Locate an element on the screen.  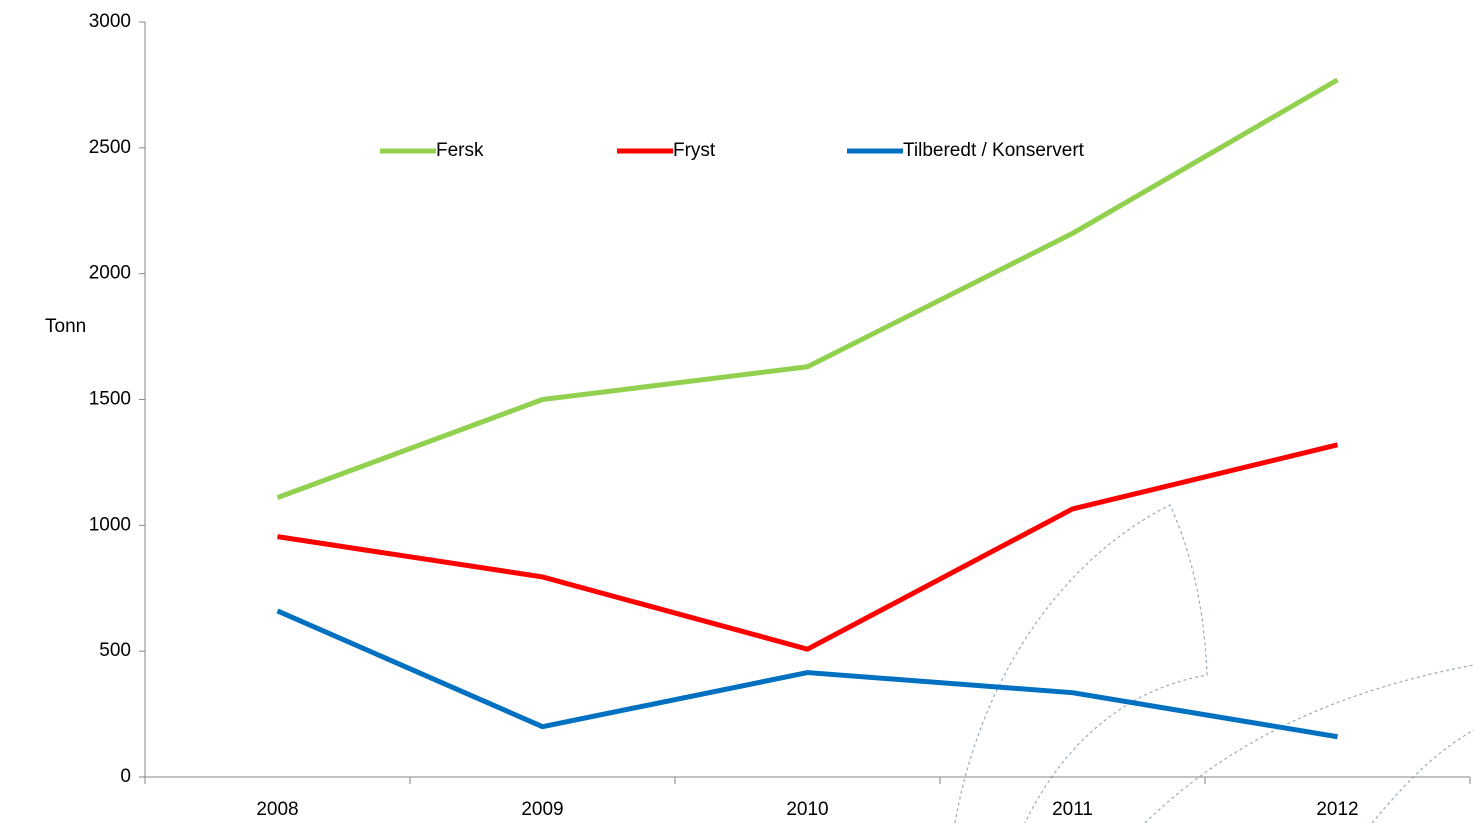
y-tick-label: 2500 is located at coordinates (110, 147).